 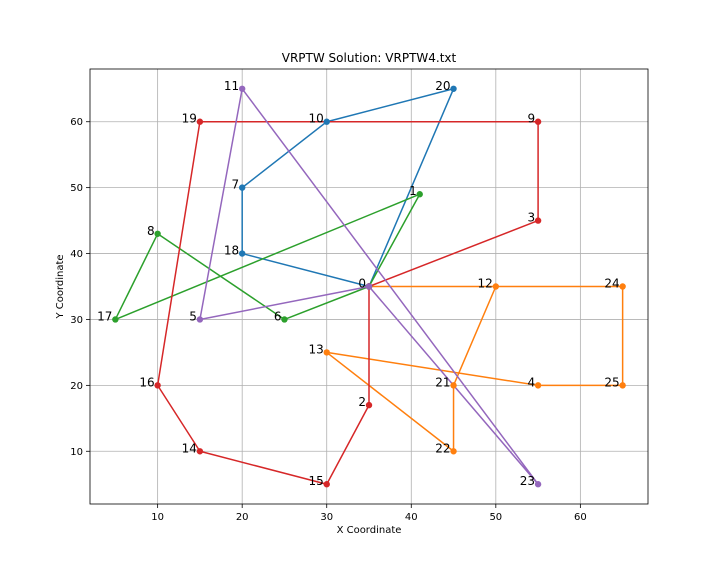 I want to click on node-label: 2, so click(x=362, y=402).